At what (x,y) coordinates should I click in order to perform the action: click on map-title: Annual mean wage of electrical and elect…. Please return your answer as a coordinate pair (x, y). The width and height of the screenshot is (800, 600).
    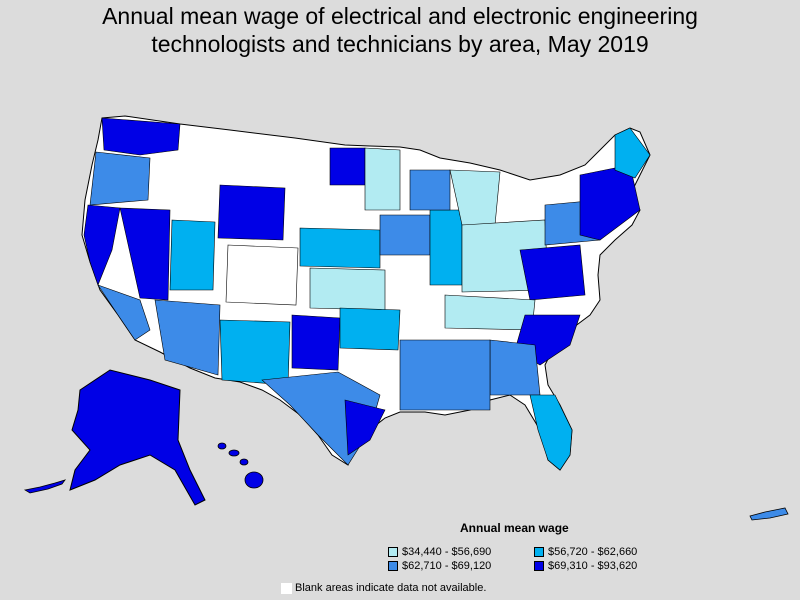
    Looking at the image, I should click on (400, 30).